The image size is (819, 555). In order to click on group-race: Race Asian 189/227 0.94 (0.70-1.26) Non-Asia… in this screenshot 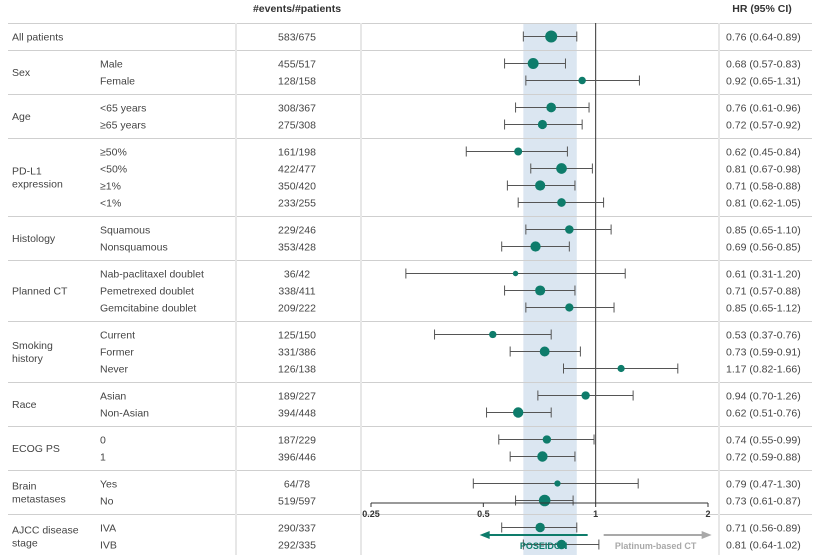, I will do `click(406, 405)`.